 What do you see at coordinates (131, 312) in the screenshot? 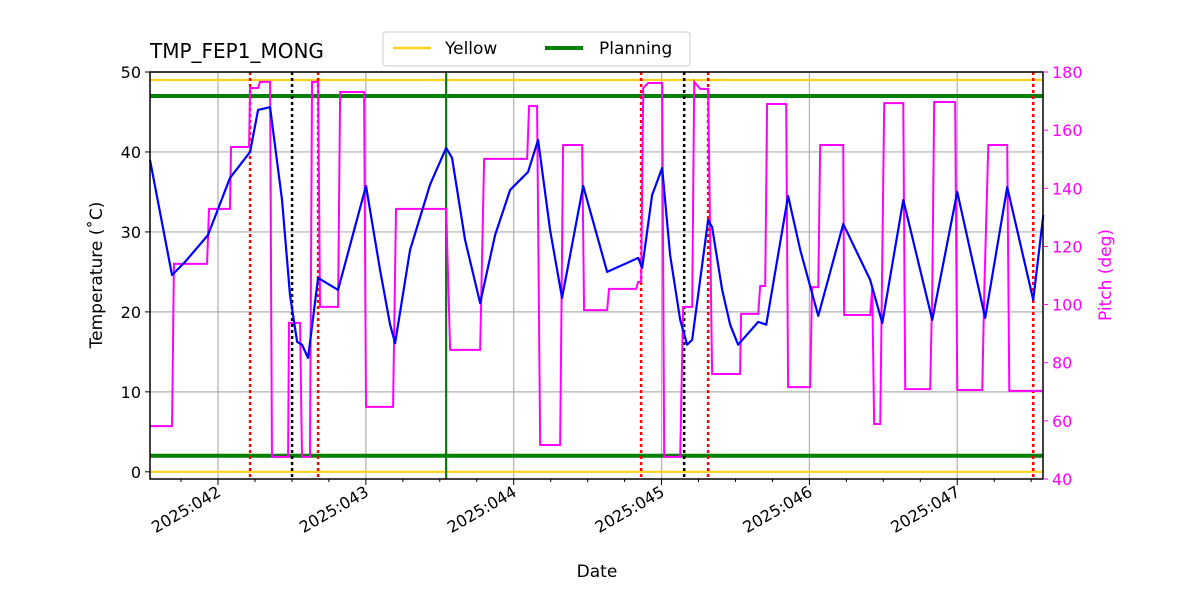
I see `y-tick-label: 20` at bounding box center [131, 312].